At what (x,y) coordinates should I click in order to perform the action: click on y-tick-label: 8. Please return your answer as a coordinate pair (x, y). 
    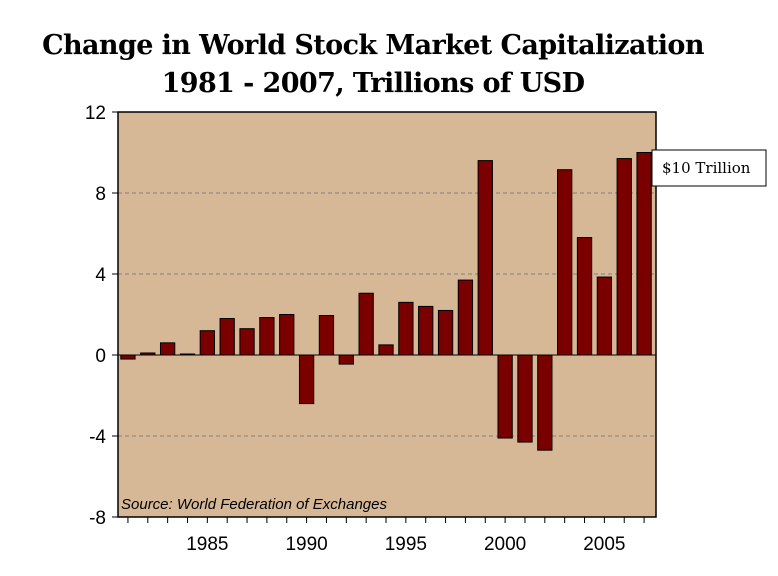
    Looking at the image, I should click on (100, 194).